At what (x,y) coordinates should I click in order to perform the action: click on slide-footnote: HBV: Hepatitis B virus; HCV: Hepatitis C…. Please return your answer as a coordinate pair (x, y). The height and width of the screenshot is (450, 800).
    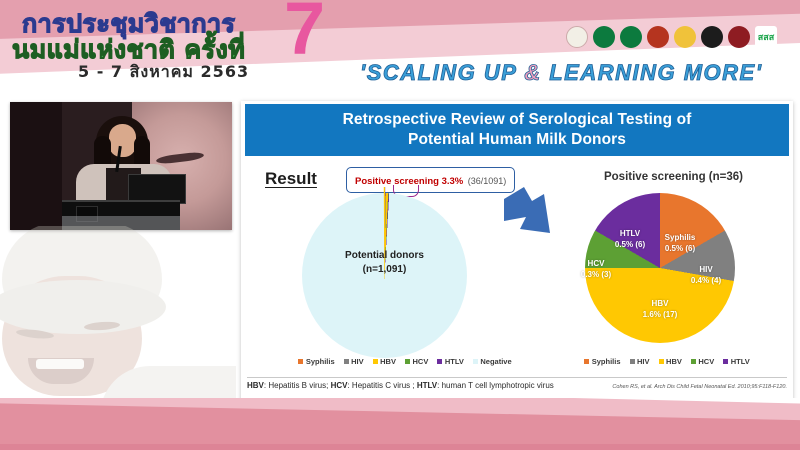
    Looking at the image, I should click on (517, 383).